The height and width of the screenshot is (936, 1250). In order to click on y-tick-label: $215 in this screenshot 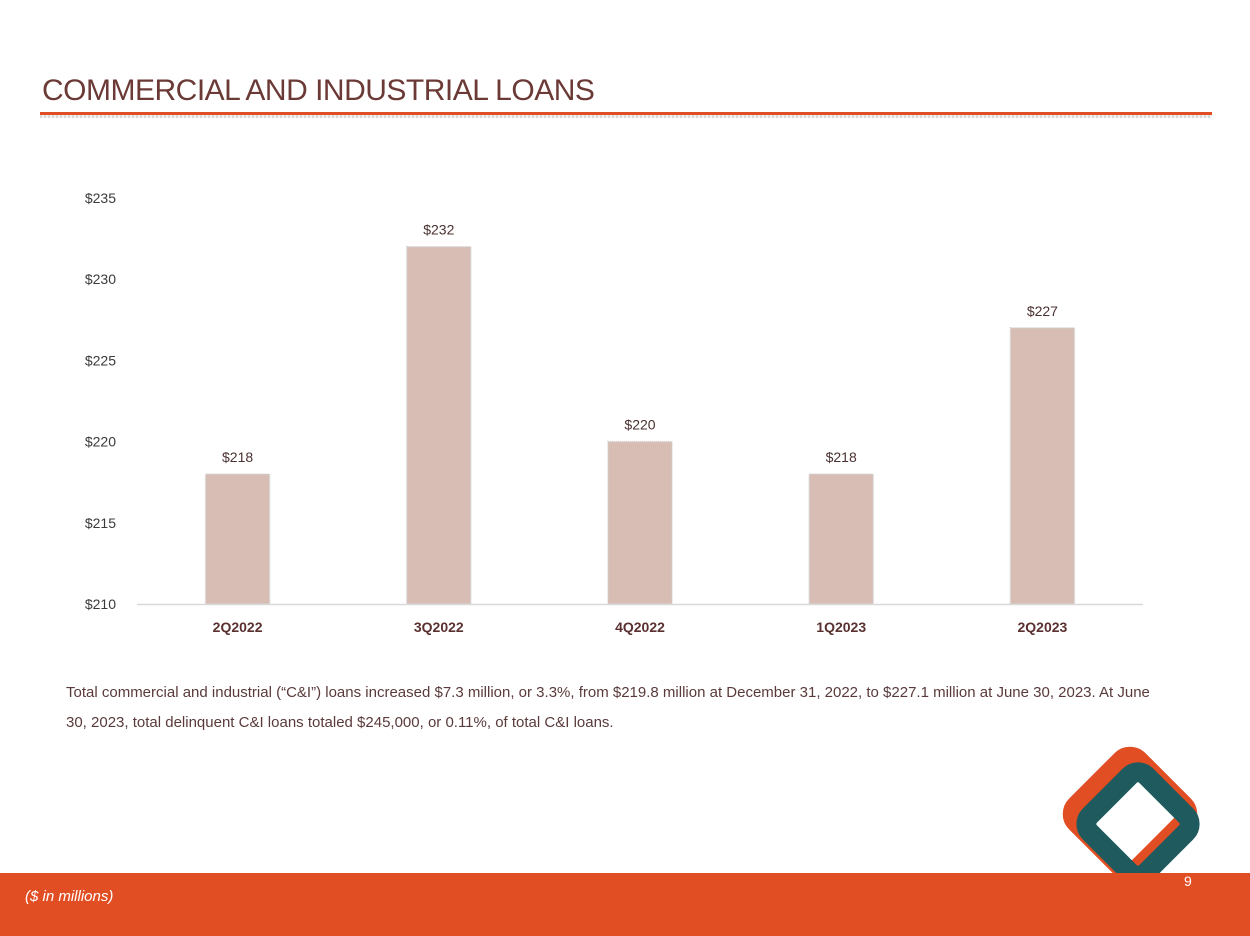, I will do `click(100, 523)`.